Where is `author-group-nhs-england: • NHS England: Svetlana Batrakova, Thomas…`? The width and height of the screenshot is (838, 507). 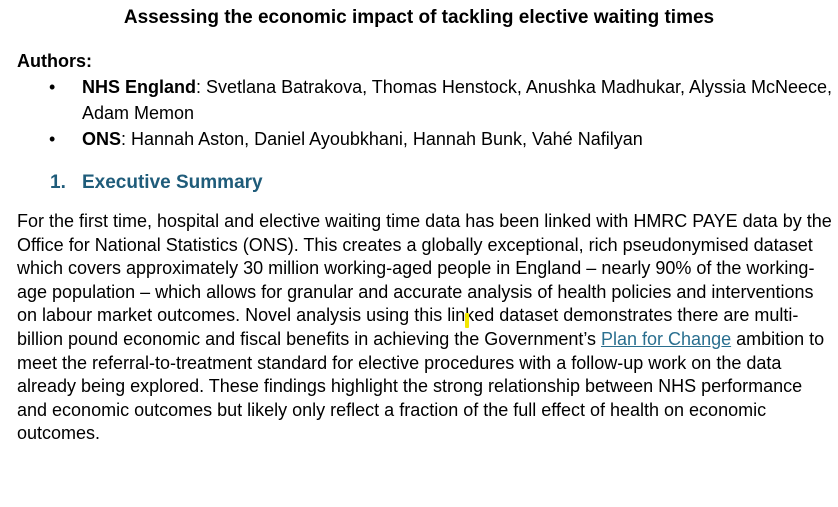
author-group-nhs-england: • NHS England: Svetlana Batrakova, Thomas… is located at coordinates (419, 100).